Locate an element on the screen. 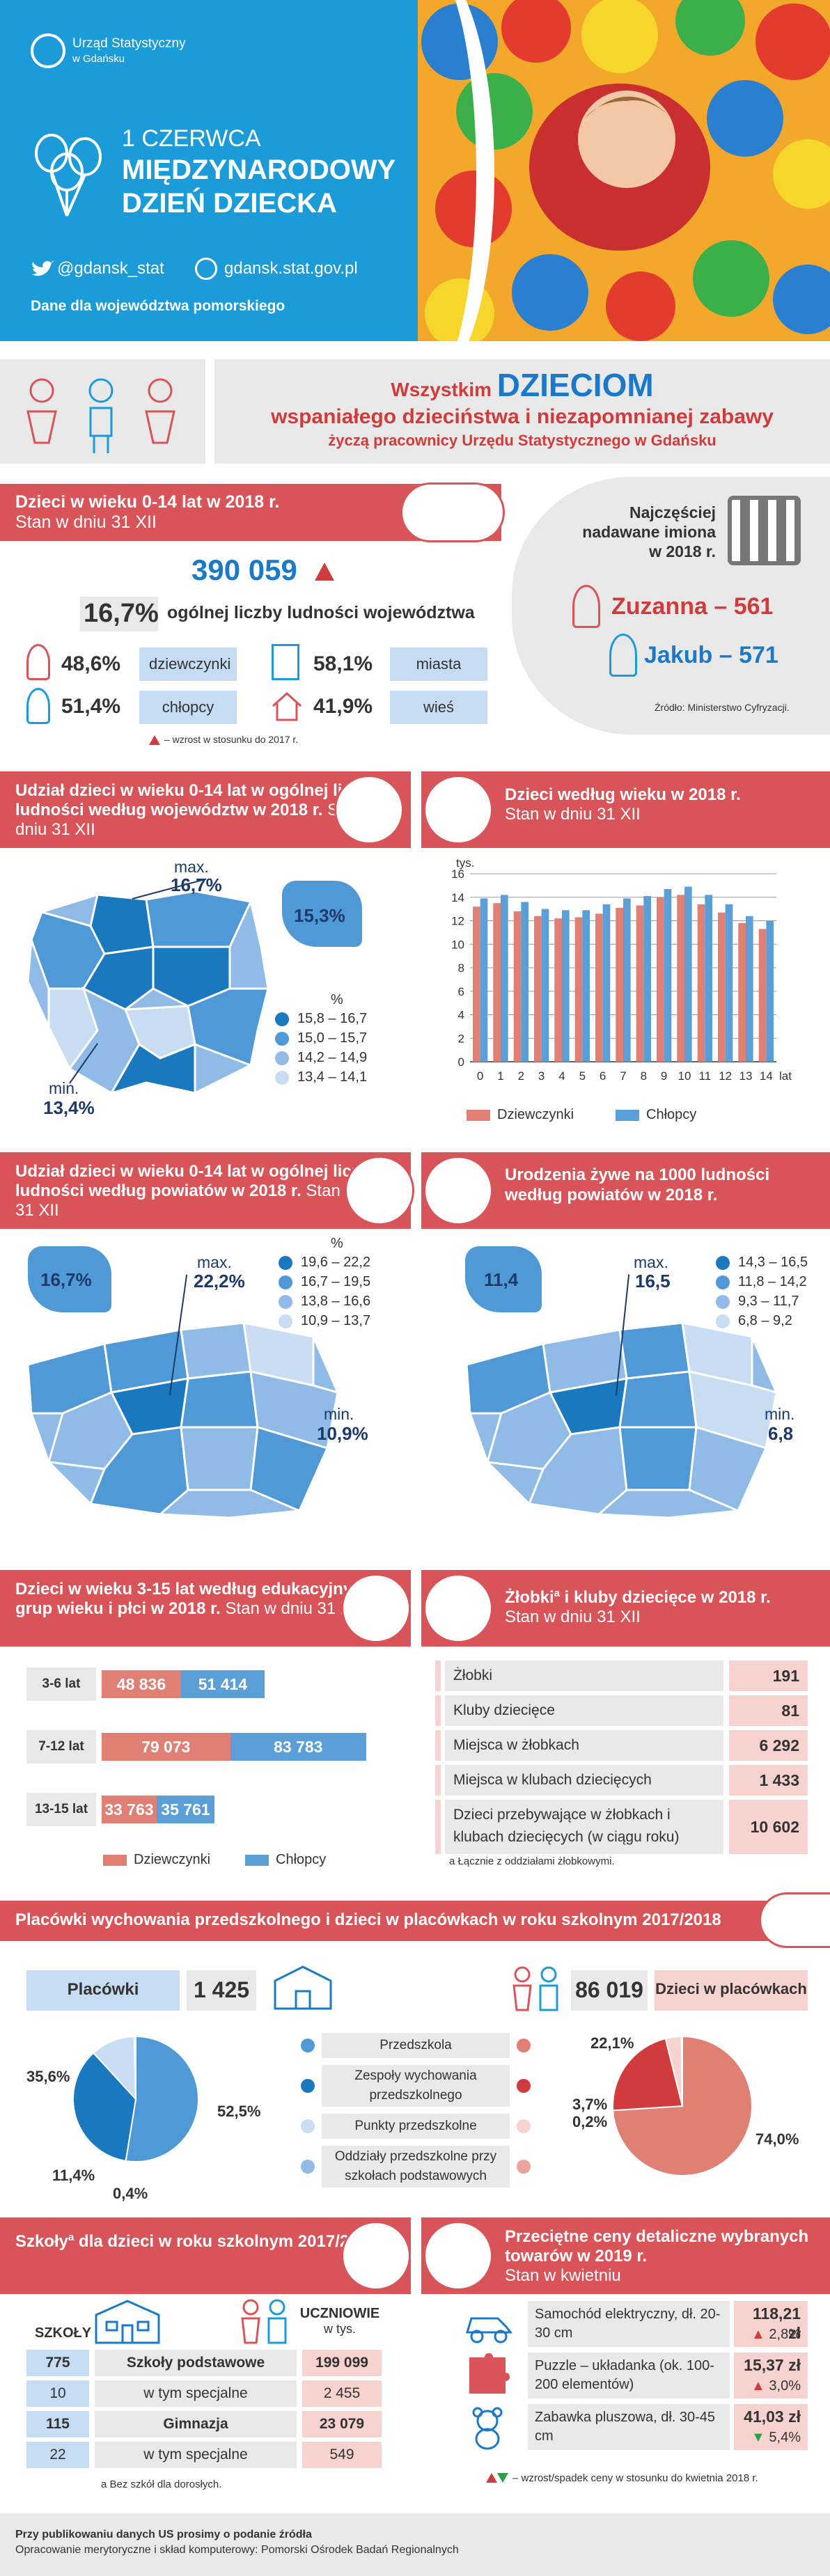  legend-swatch-girls is located at coordinates (115, 1860).